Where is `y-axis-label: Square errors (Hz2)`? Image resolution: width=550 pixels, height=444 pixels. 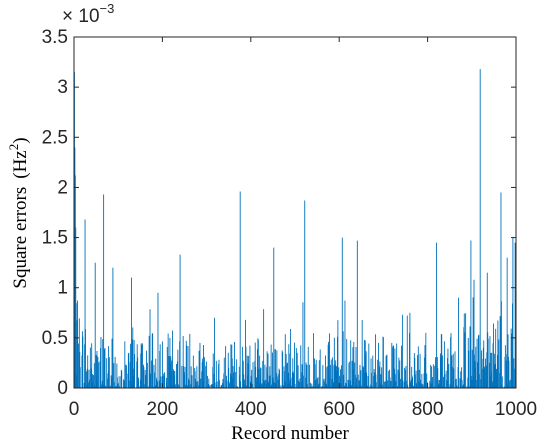 y-axis-label: Square errors (Hz2) is located at coordinates (18, 212).